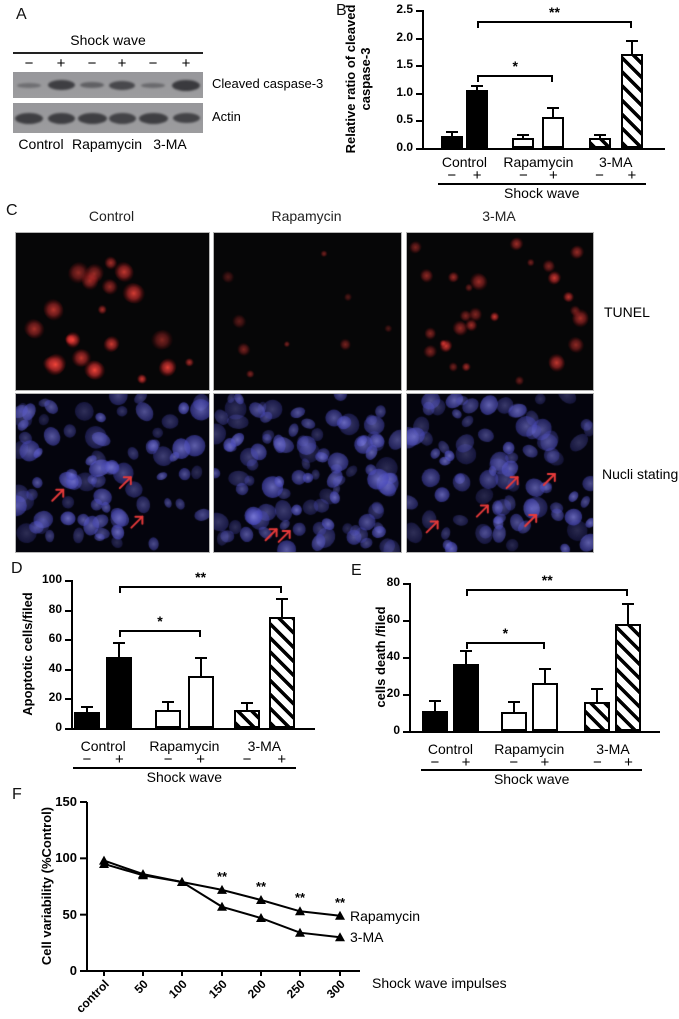  Describe the element at coordinates (55, 638) in the screenshot. I see `y-tick-label: 60` at that location.